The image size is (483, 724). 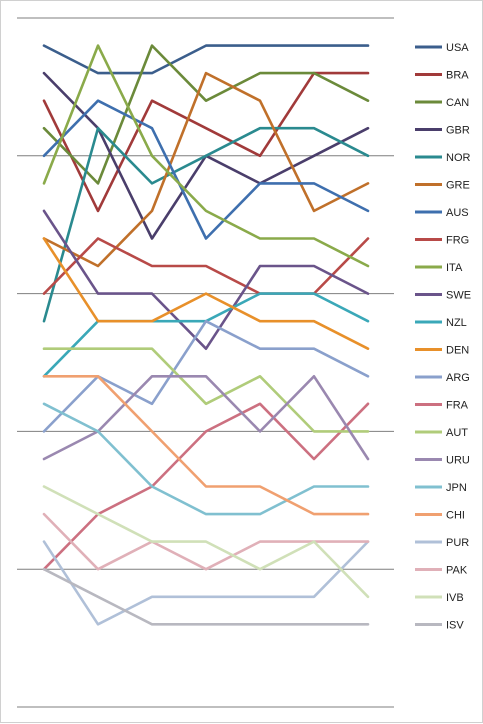 What do you see at coordinates (206, 59) in the screenshot?
I see `series-line-usa` at bounding box center [206, 59].